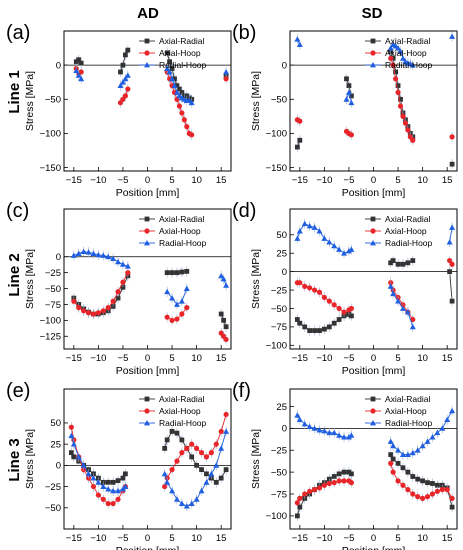  I want to click on legend-label: Radial-Hoop, so click(183, 65).